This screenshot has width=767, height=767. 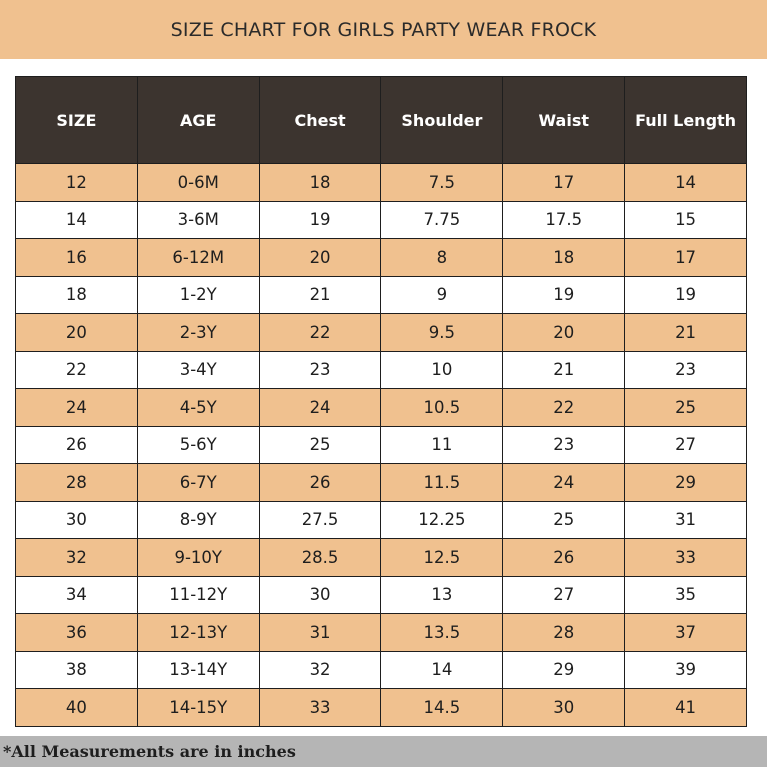 I want to click on table-cell-size: 14, so click(x=76, y=219).